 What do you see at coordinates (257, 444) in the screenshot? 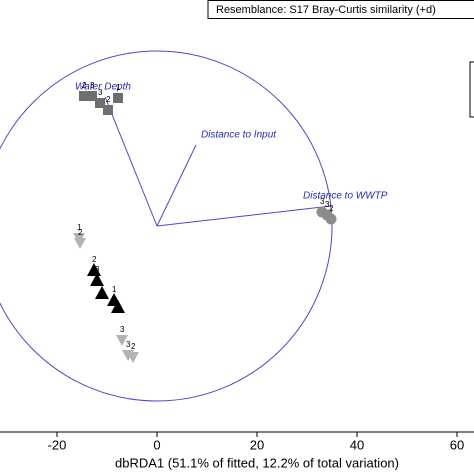
I see `x-tick-label: 20` at bounding box center [257, 444].